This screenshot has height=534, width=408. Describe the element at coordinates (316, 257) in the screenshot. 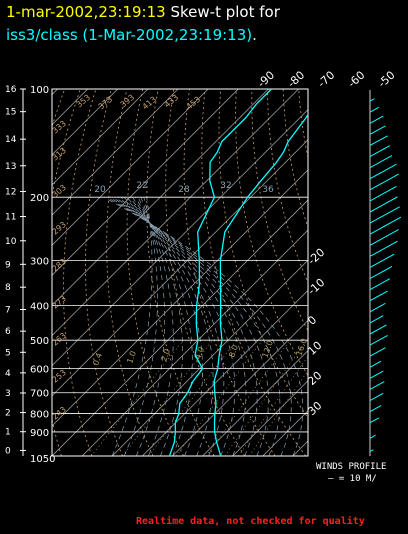

I see `isotherm-tick-label: -20` at that location.